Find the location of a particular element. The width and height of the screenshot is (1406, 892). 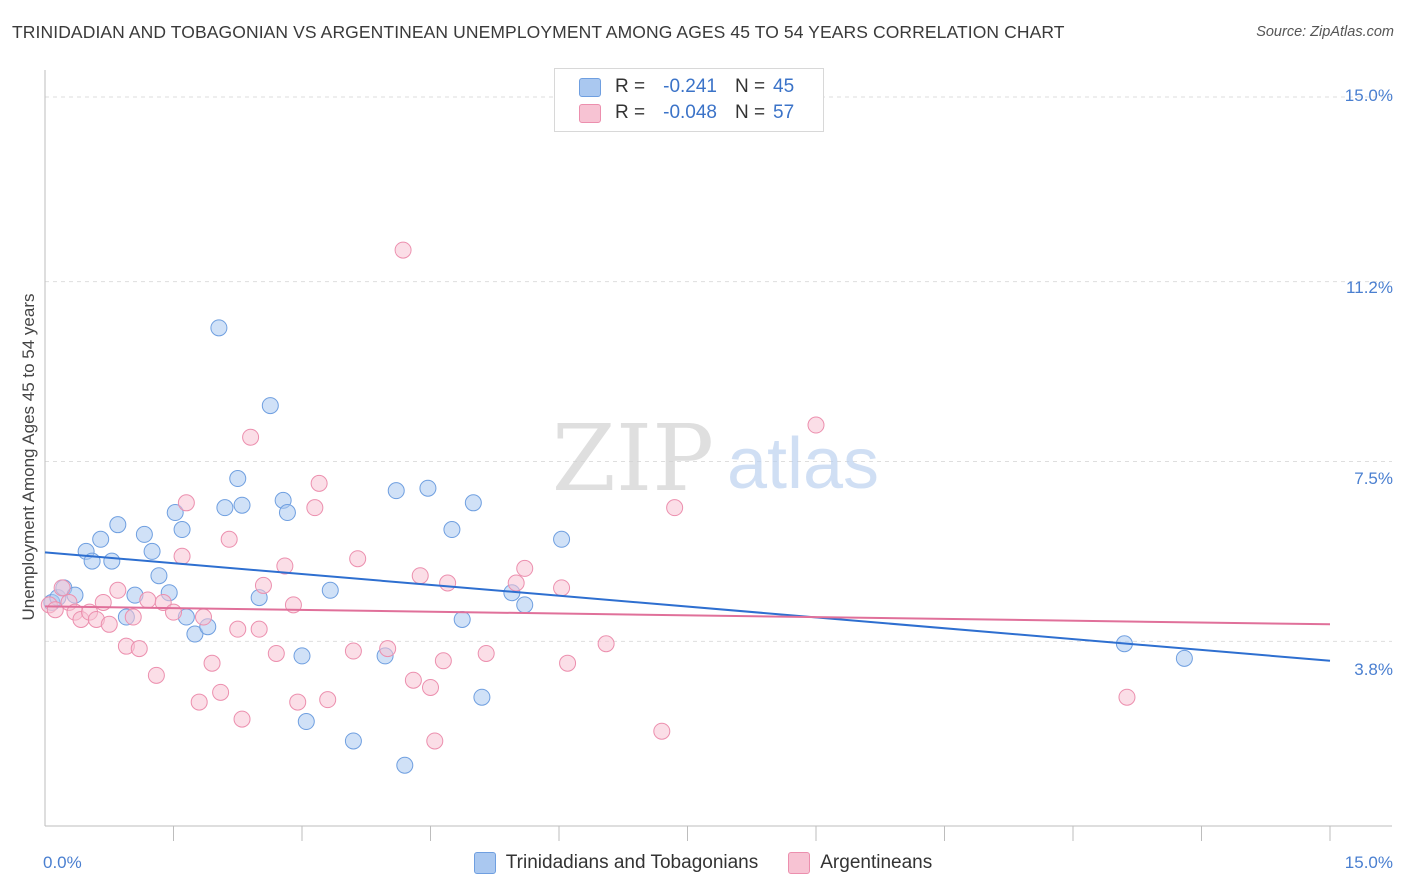

watermark: ZIP atlas is located at coordinates (715, 458).